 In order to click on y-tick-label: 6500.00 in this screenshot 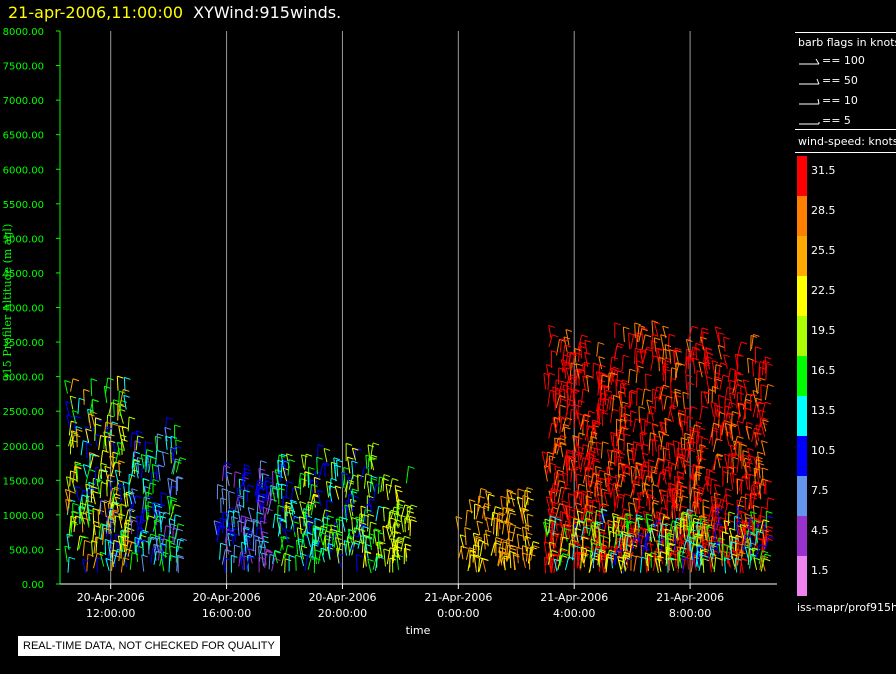, I will do `click(23, 136)`.